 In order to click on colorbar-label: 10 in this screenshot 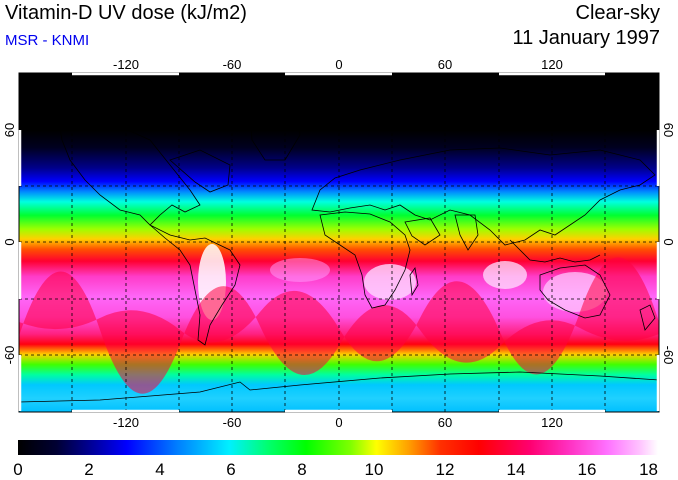, I will do `click(374, 469)`.